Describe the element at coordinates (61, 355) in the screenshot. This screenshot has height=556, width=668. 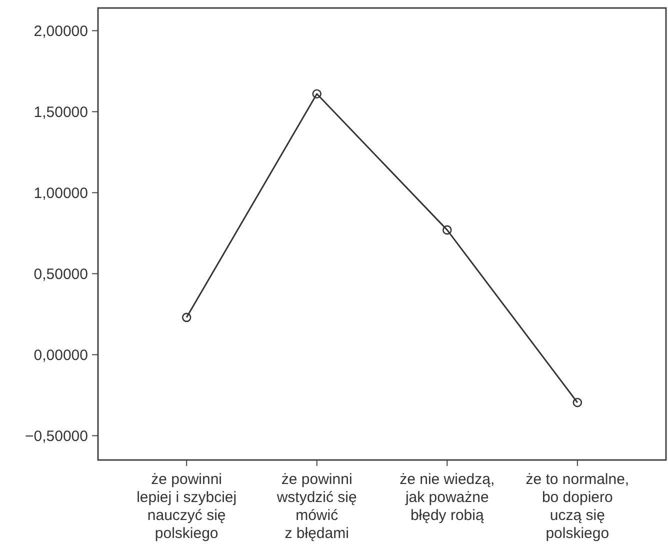
I see `y-tick-label: 0,00000` at that location.